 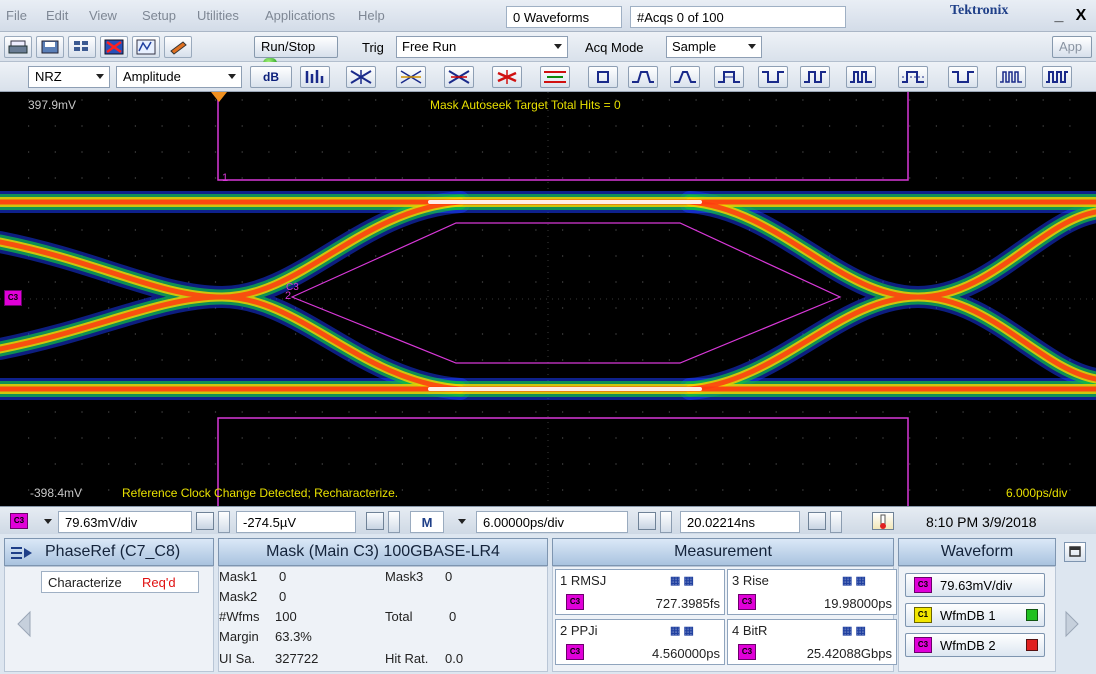 I want to click on mask-region-1-label: 1, so click(x=225, y=178).